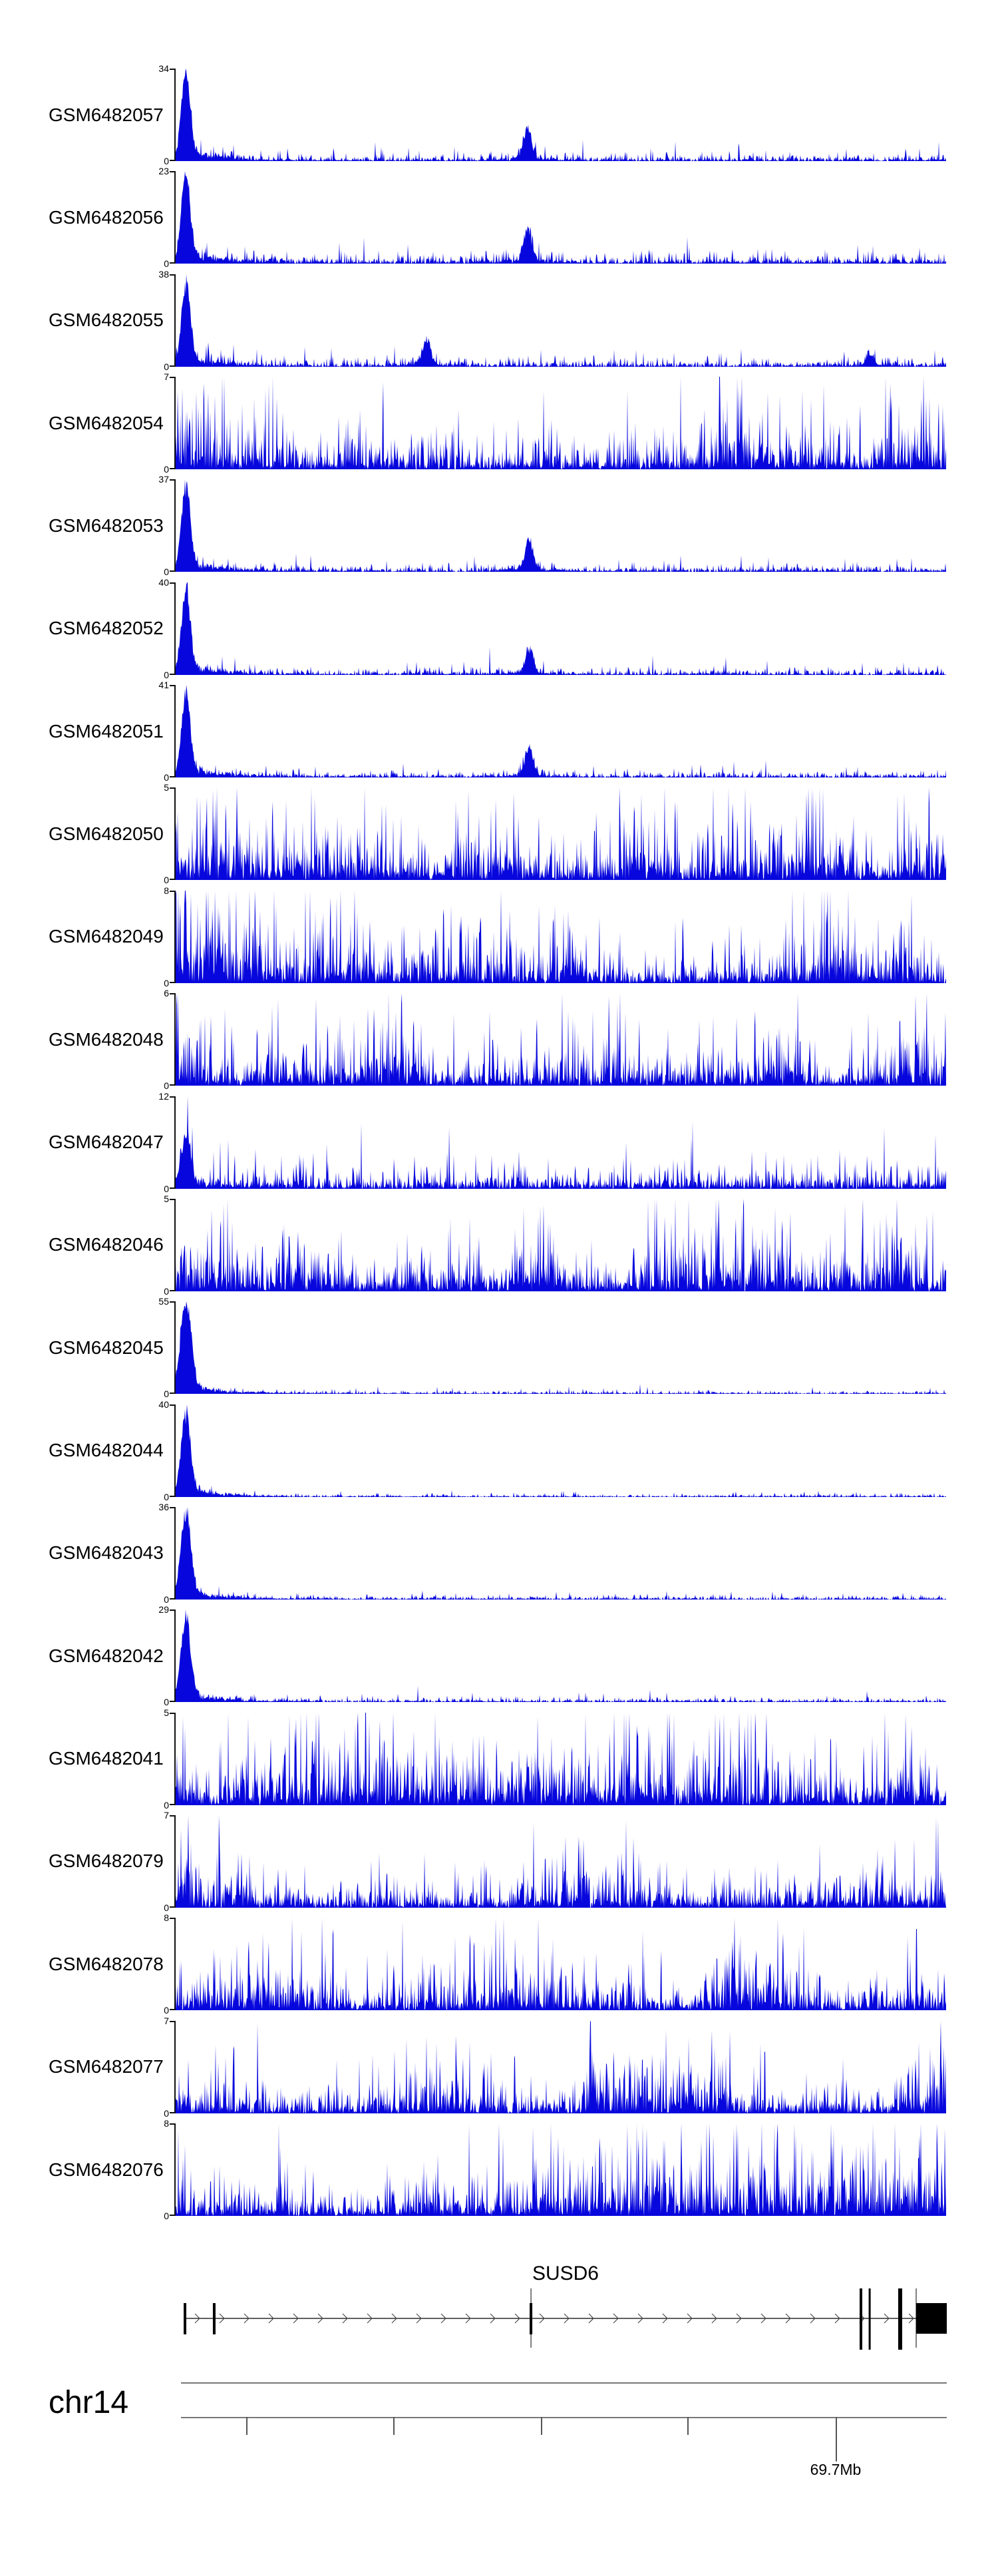 This screenshot has height=2576, width=998. Describe the element at coordinates (166, 2020) in the screenshot. I see `y-axis-max-label: 7` at that location.